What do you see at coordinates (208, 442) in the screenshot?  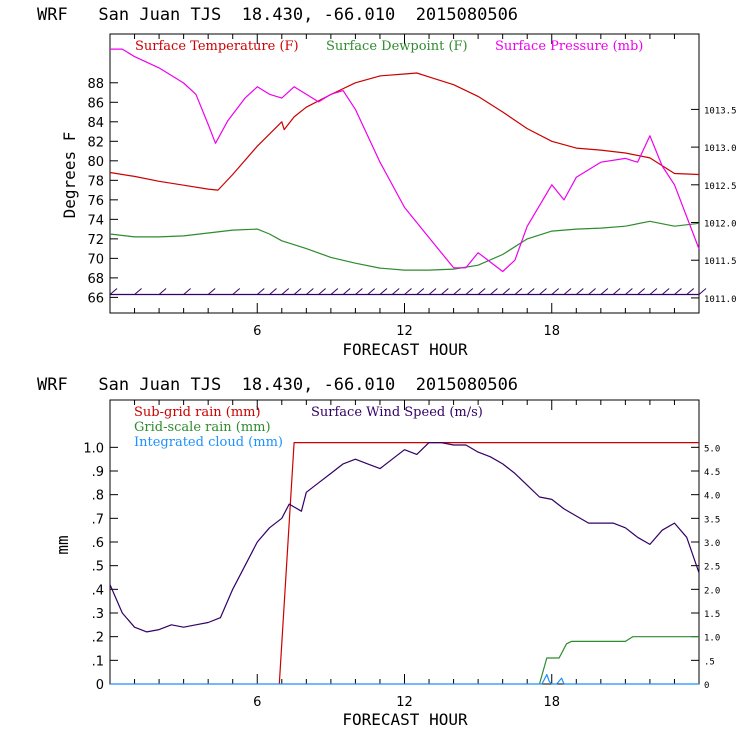 I see `legend-integrated-cloud: Integrated cloud (mm)` at bounding box center [208, 442].